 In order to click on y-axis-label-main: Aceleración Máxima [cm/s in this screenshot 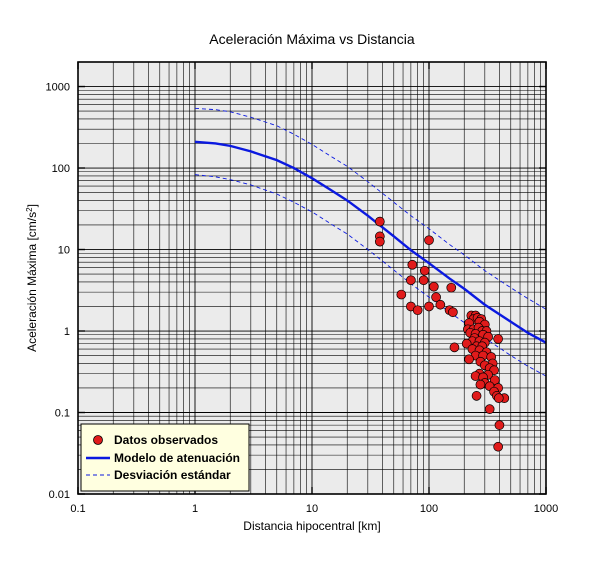, I will do `click(32, 282)`.